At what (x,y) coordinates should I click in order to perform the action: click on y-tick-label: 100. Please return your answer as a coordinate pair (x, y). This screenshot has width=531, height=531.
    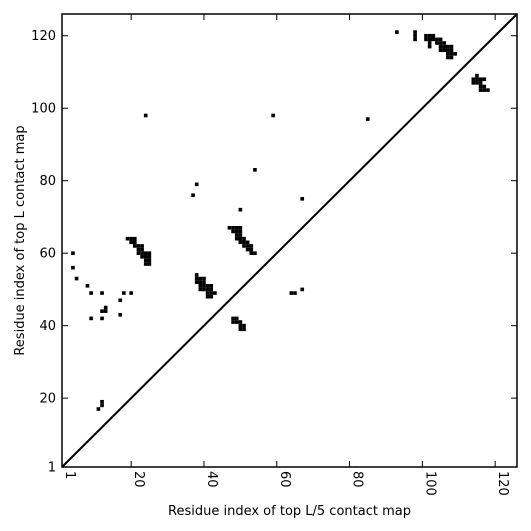
    Looking at the image, I should click on (43, 109).